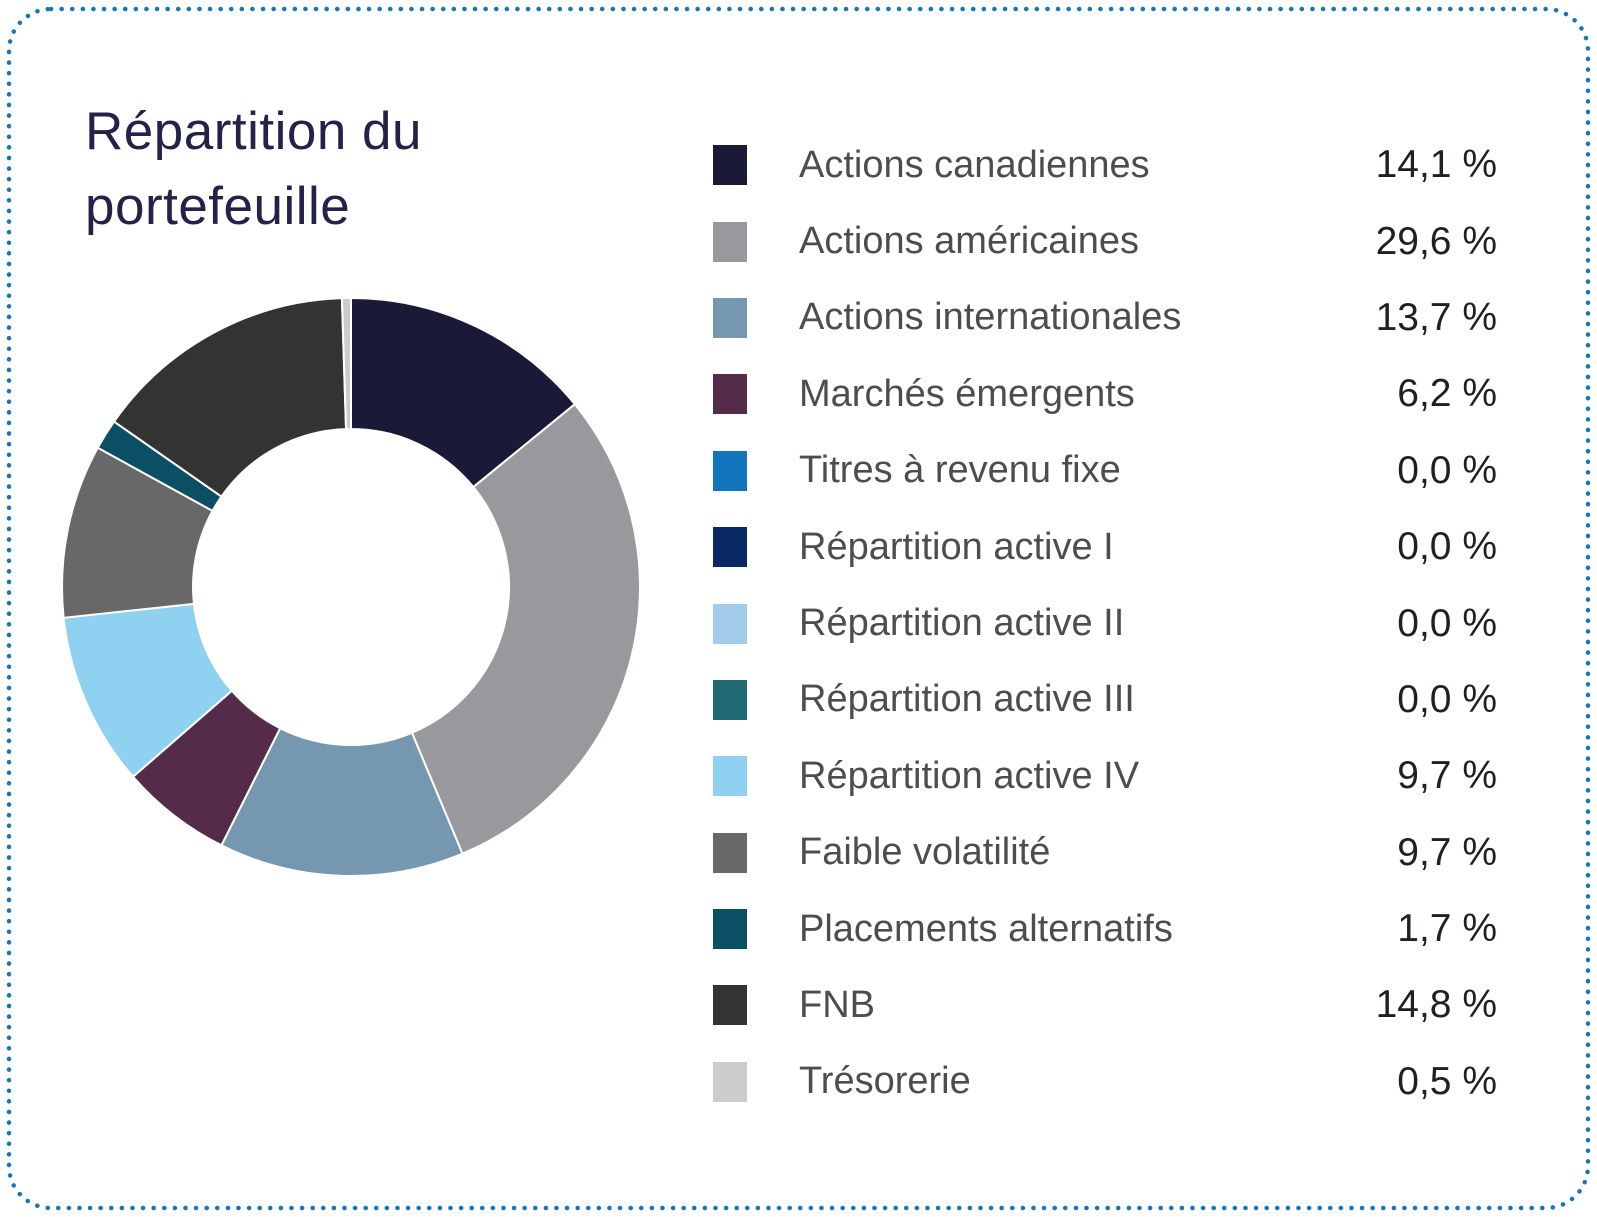 The image size is (1597, 1217). Describe the element at coordinates (960, 470) in the screenshot. I see `legend-label: Titres à revenu fixe` at that location.